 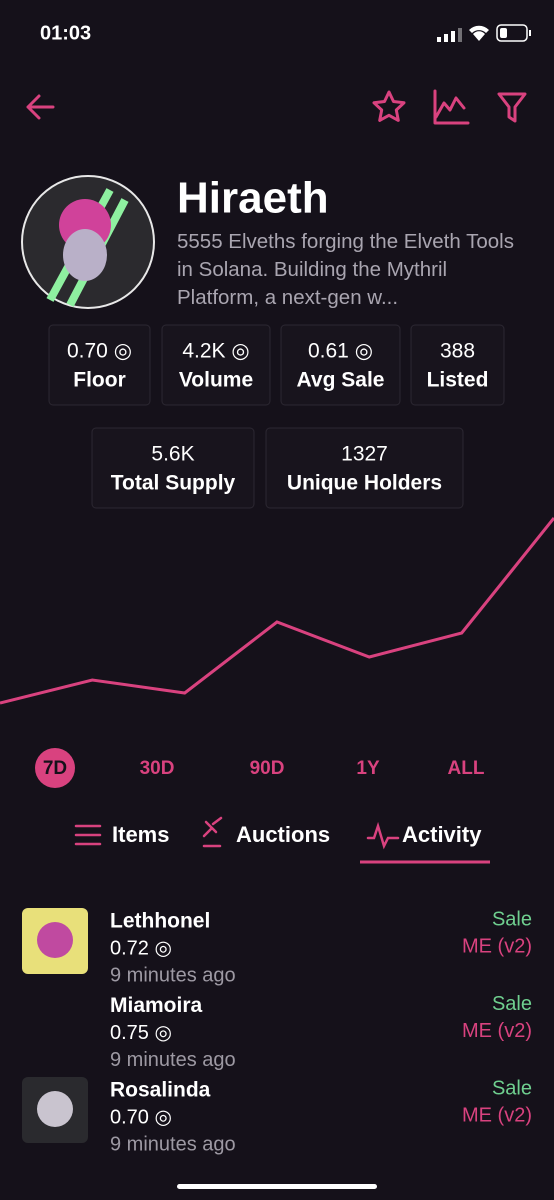 What do you see at coordinates (458, 380) in the screenshot?
I see `stat-label: Listed` at bounding box center [458, 380].